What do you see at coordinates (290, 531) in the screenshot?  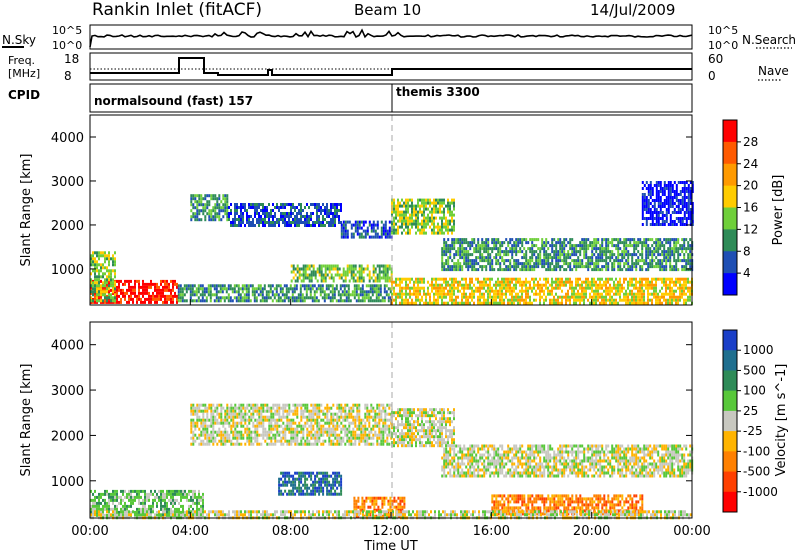 I see `x-tick-label: 08:00` at bounding box center [290, 531].